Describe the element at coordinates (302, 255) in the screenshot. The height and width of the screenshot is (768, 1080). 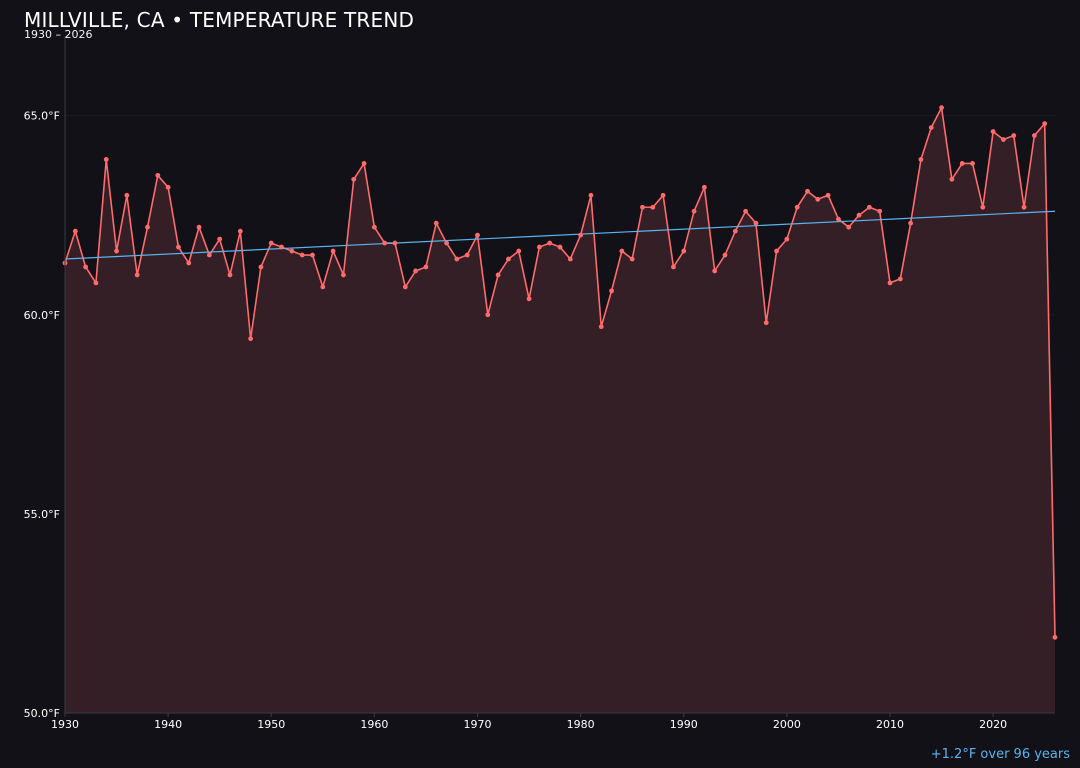
I see `data-point-1953` at that location.